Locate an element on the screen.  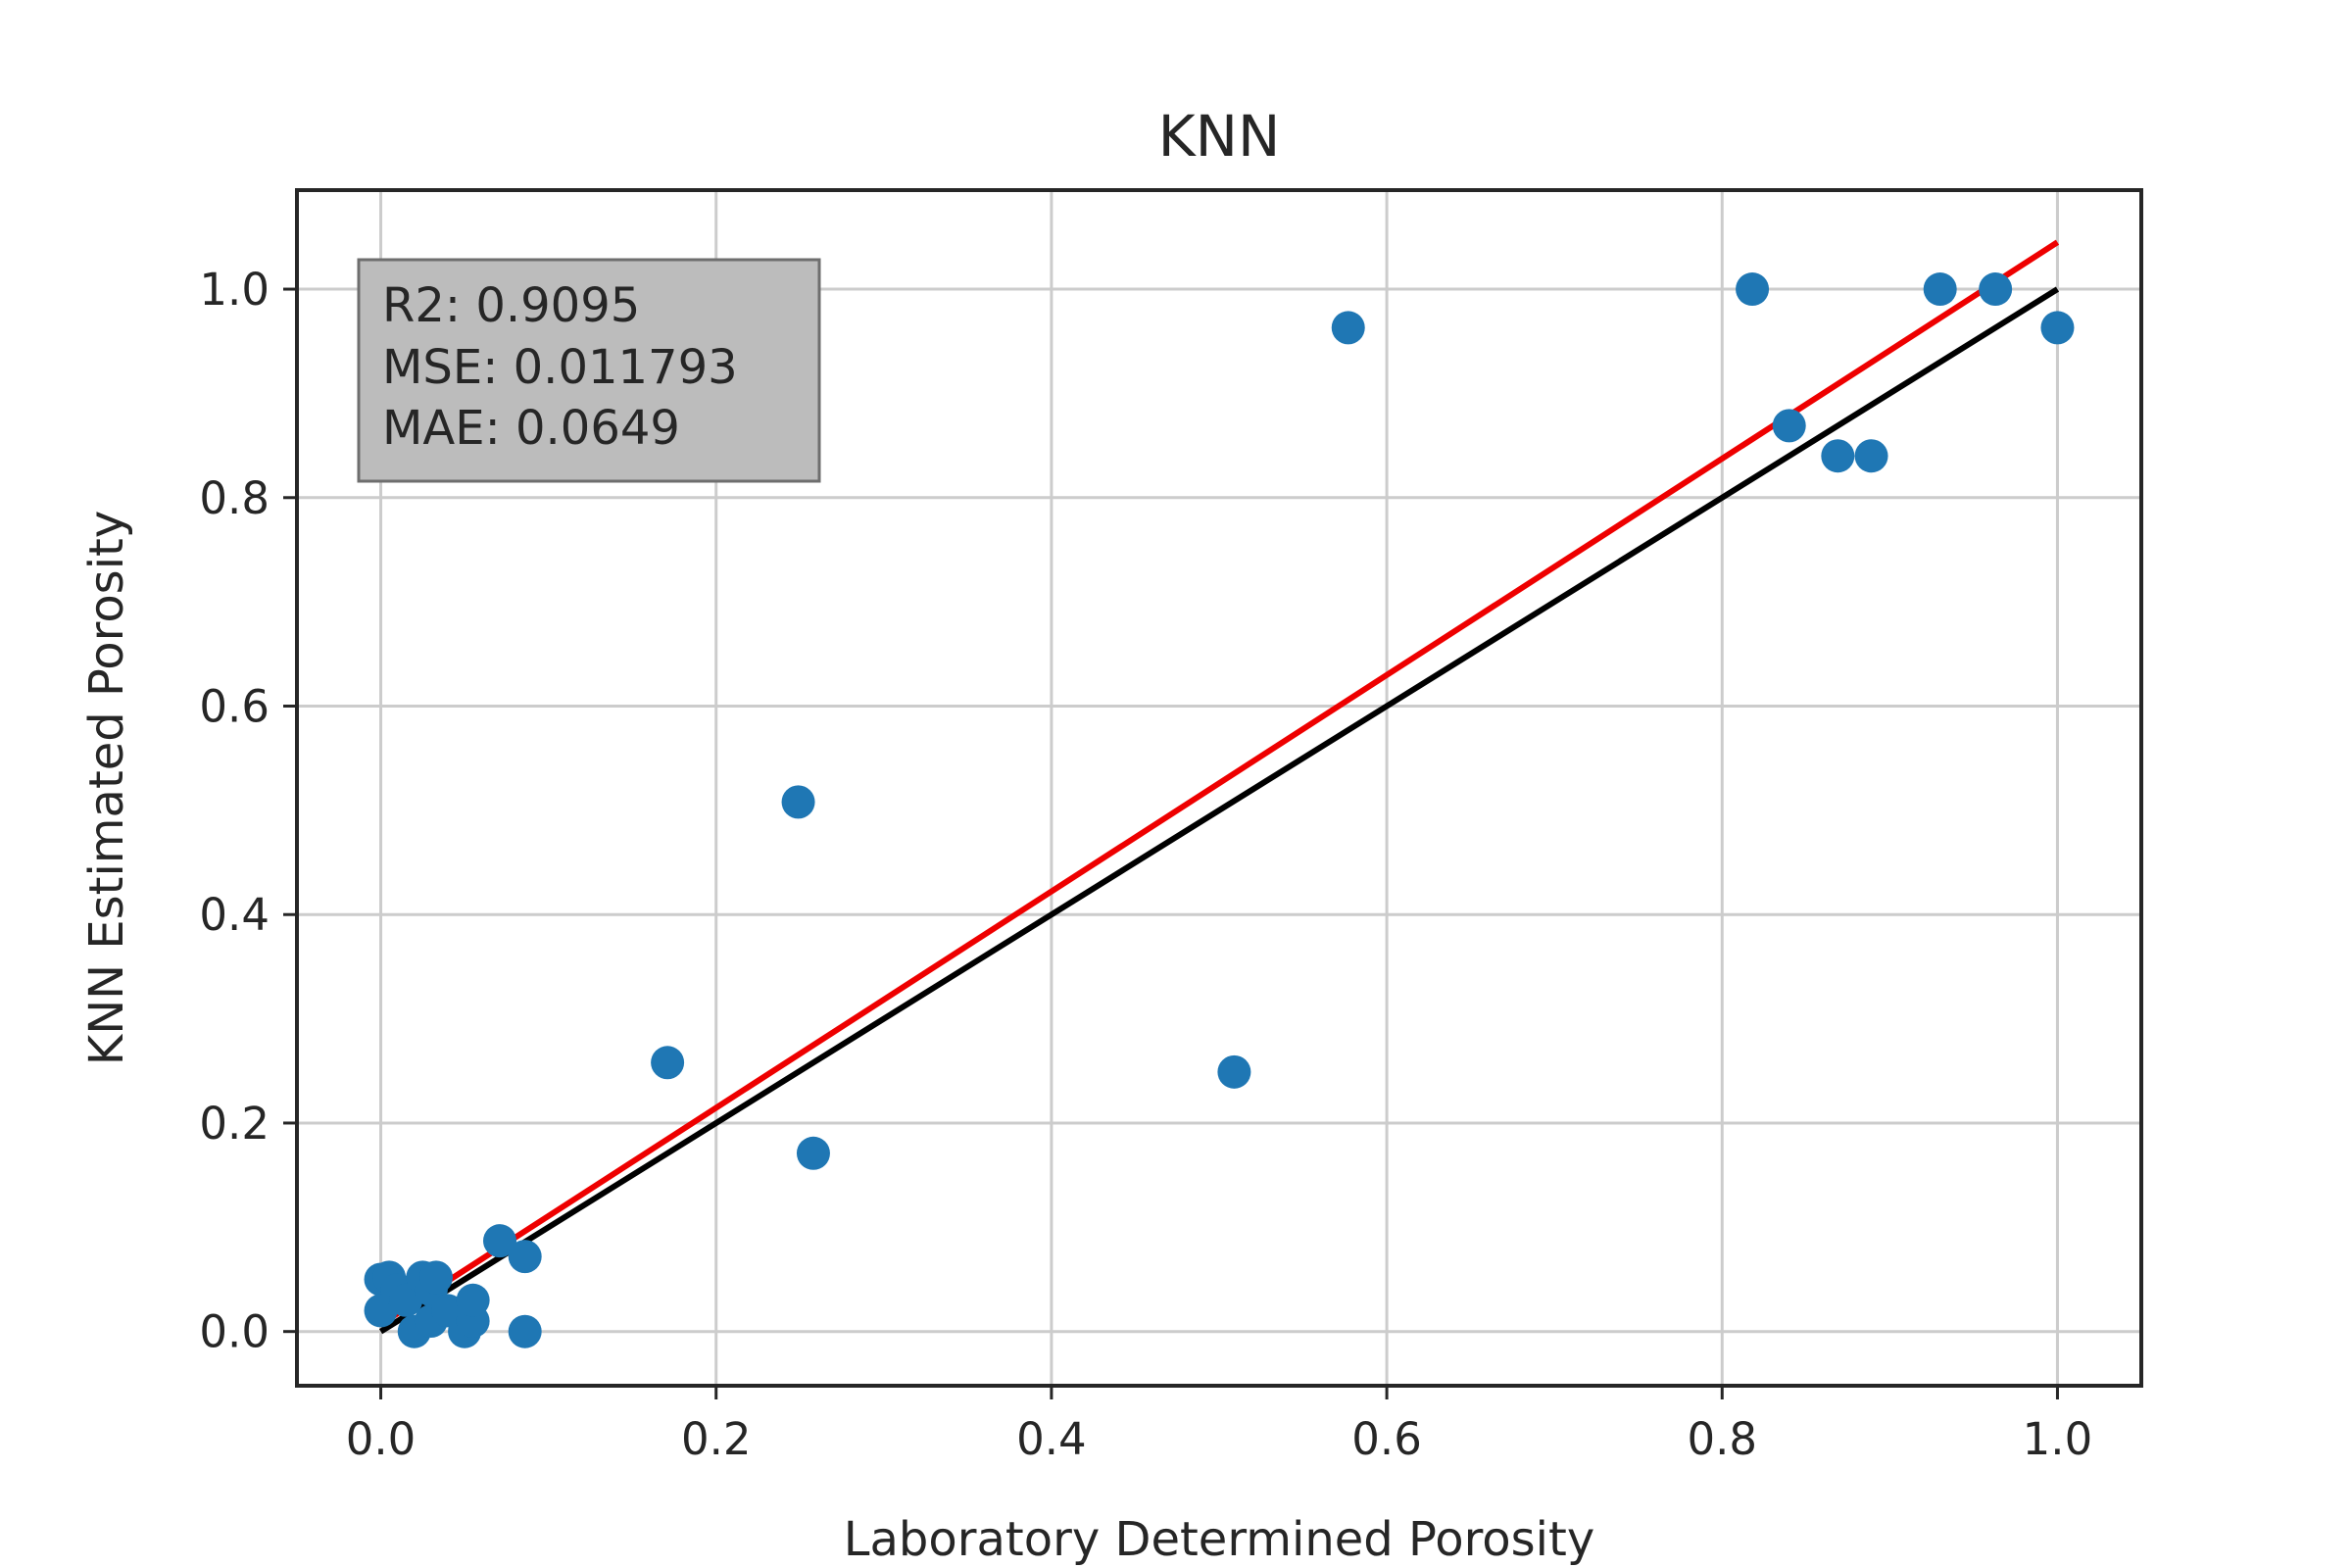
chart-title: KNN is located at coordinates (1220, 136).